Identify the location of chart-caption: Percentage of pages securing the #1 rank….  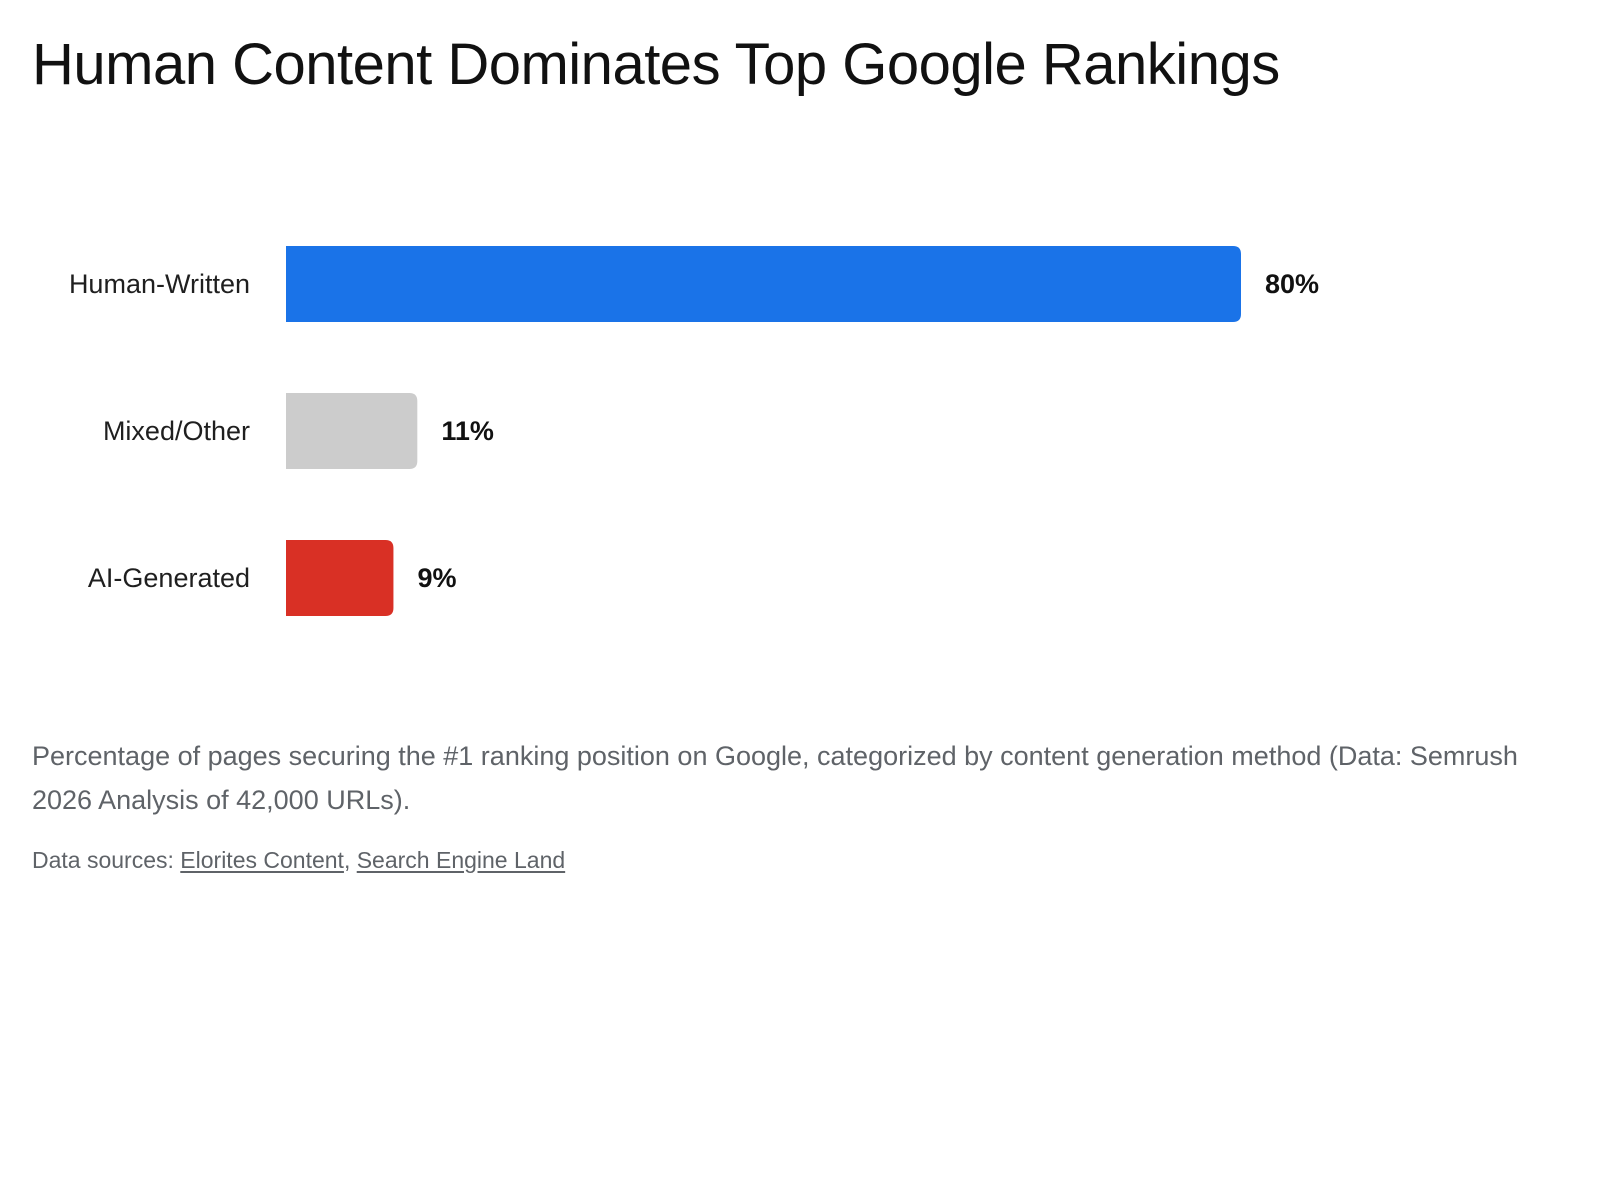
(775, 778).